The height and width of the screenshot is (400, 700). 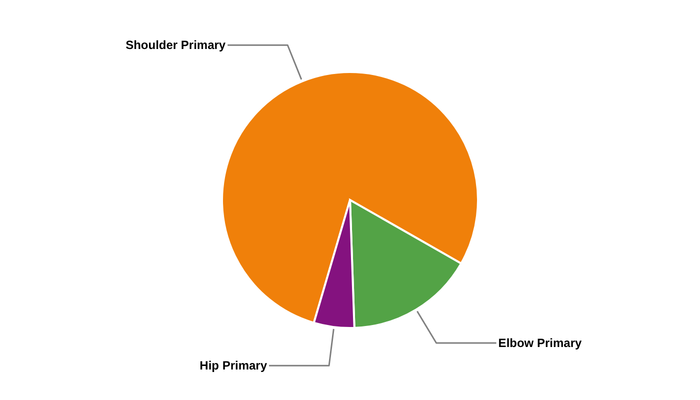 What do you see at coordinates (540, 343) in the screenshot?
I see `slice-label: Elbow Primary` at bounding box center [540, 343].